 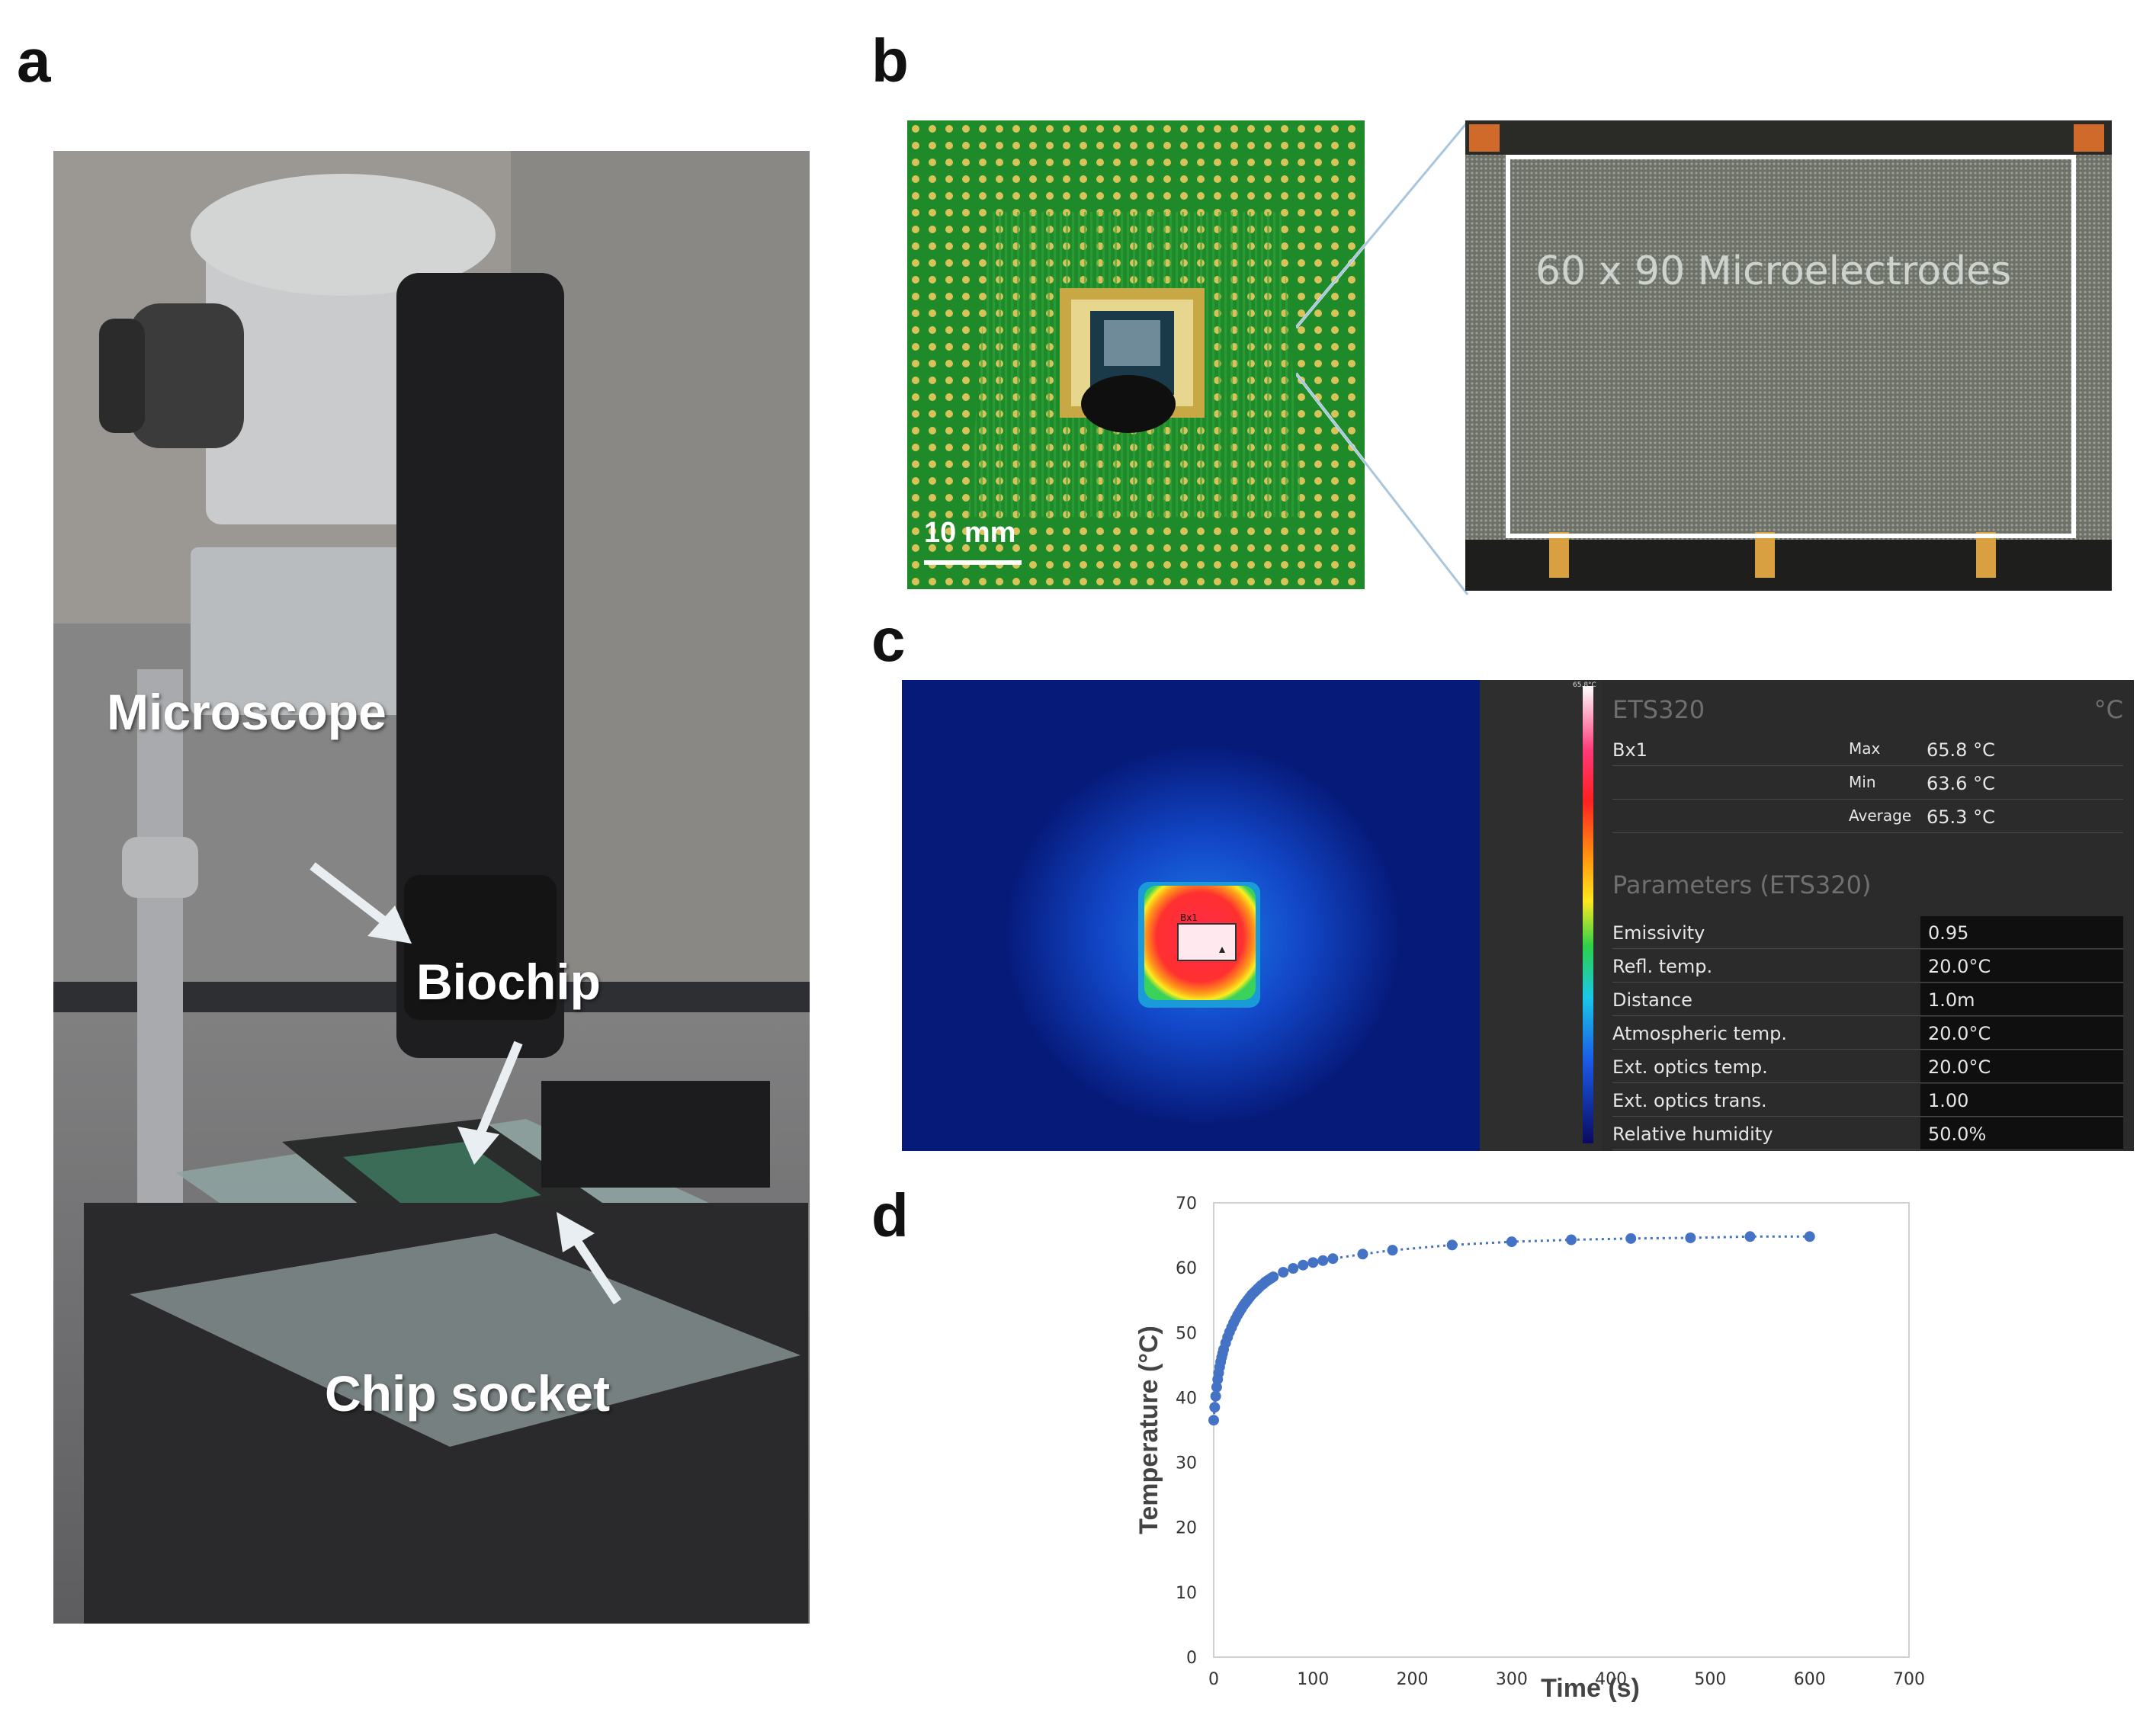 What do you see at coordinates (468, 1393) in the screenshot?
I see `chip-socket-label: Chip socket` at bounding box center [468, 1393].